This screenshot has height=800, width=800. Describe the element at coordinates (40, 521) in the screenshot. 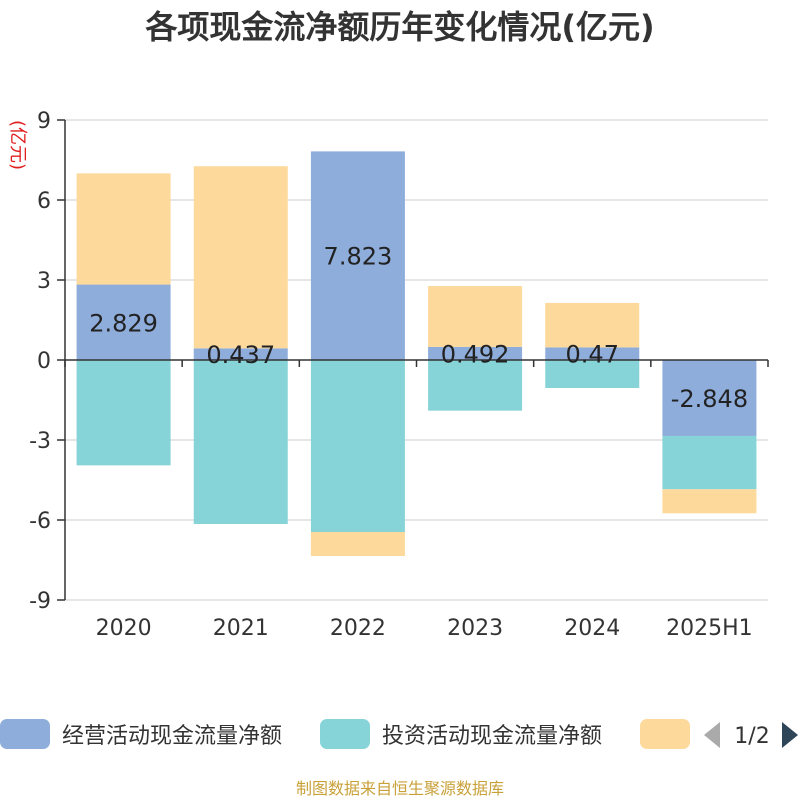

I see `y-tick-label: -6` at that location.